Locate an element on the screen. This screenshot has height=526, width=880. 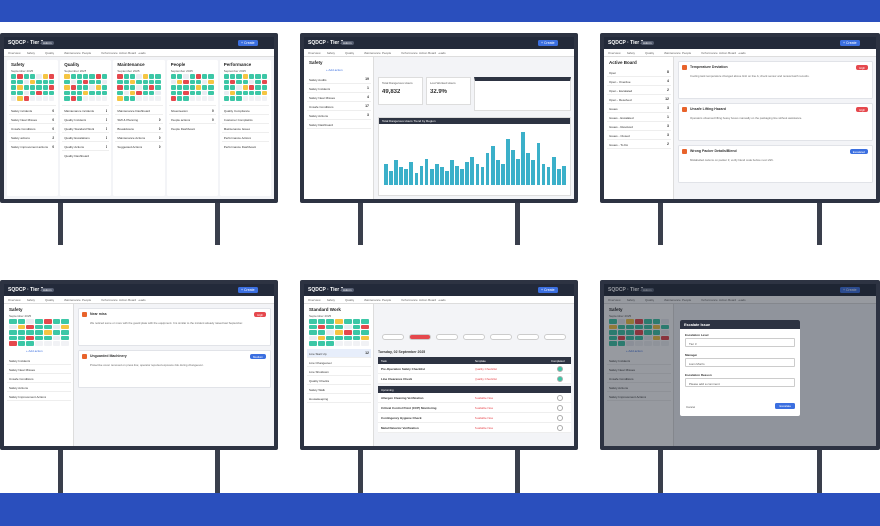
list-item: Unsafe Conditions 0 is located at coordinates (33, 127).